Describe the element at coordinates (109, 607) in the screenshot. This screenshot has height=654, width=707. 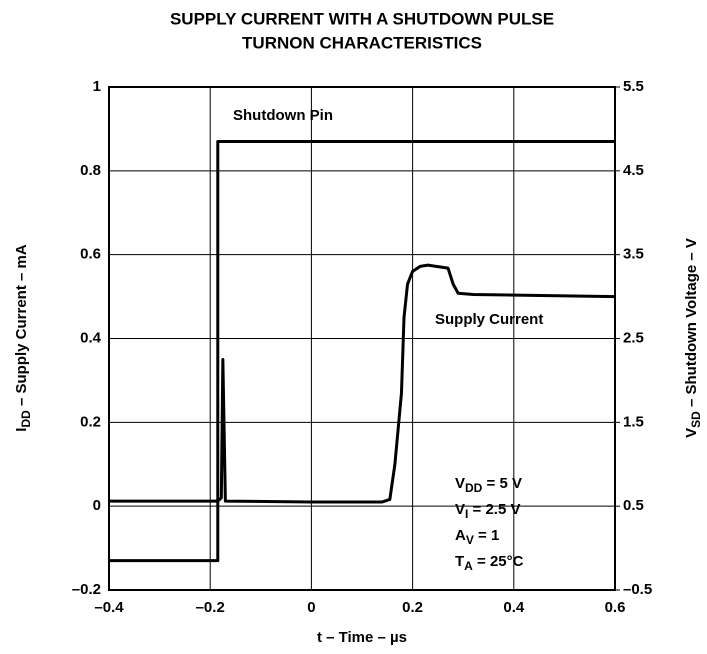
I see `x-tick-label: –0.4` at that location.